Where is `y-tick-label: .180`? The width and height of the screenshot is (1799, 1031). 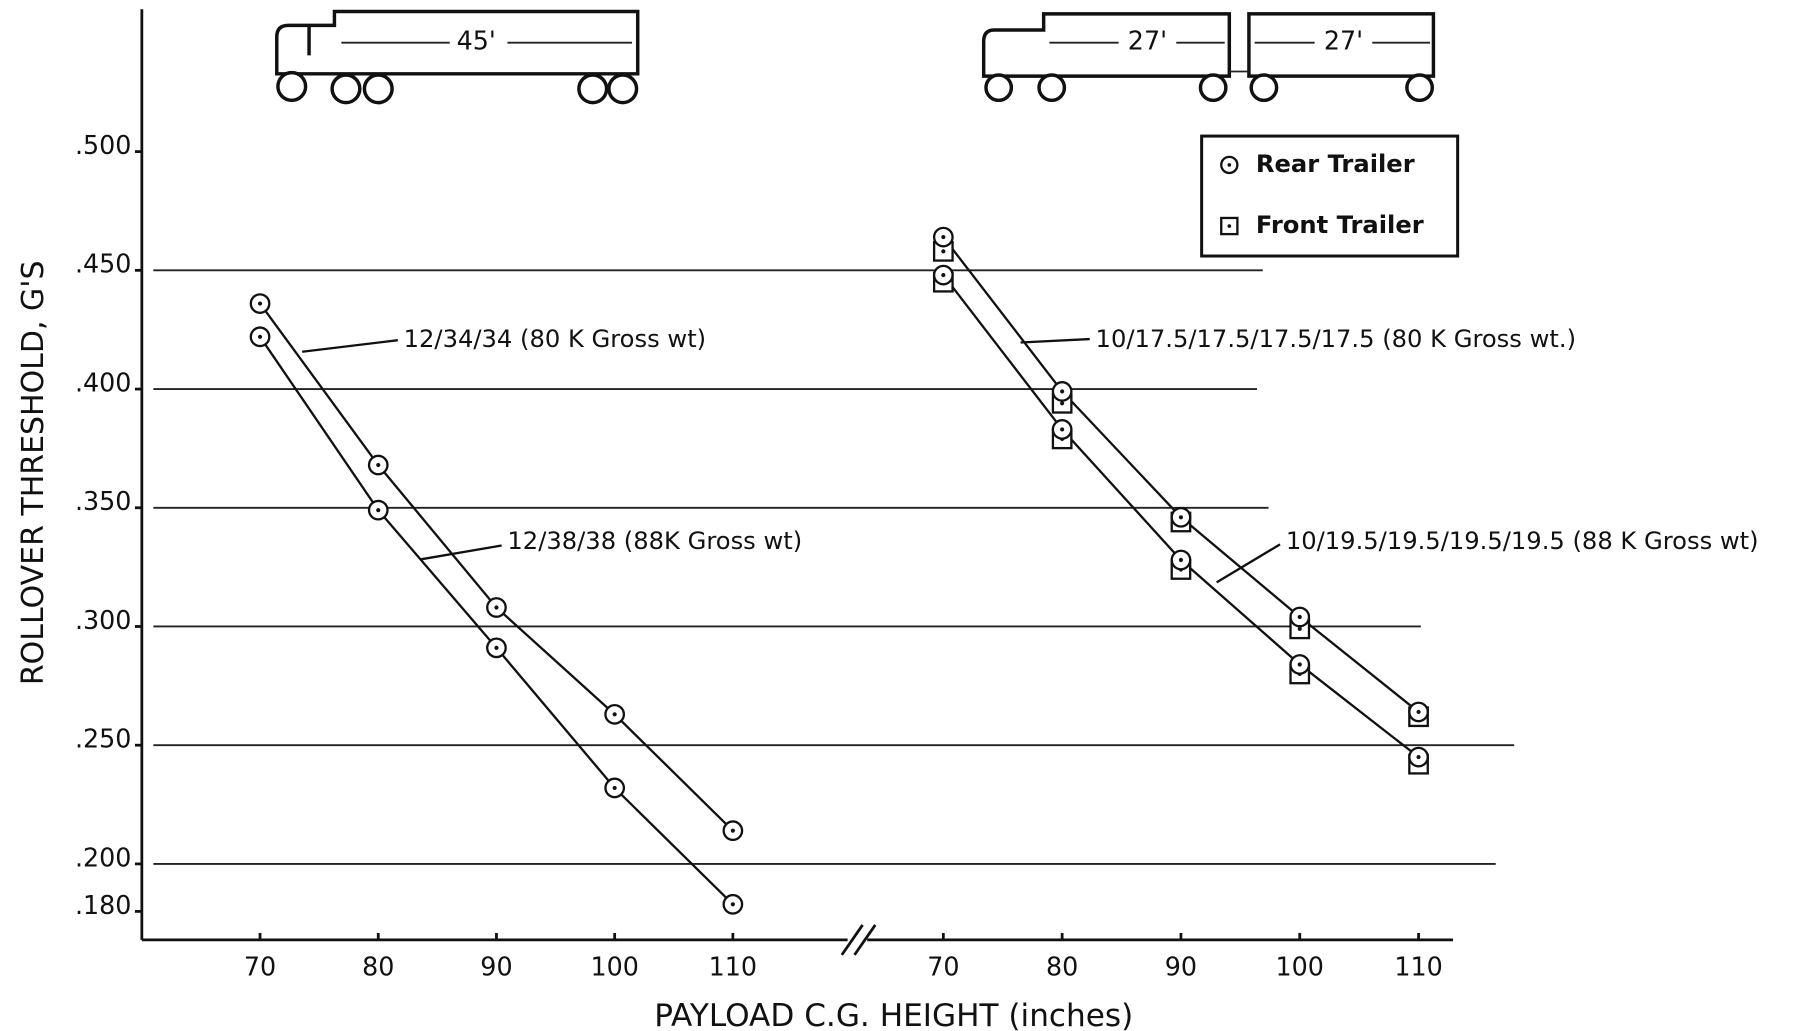 y-tick-label: .180 is located at coordinates (103, 905).